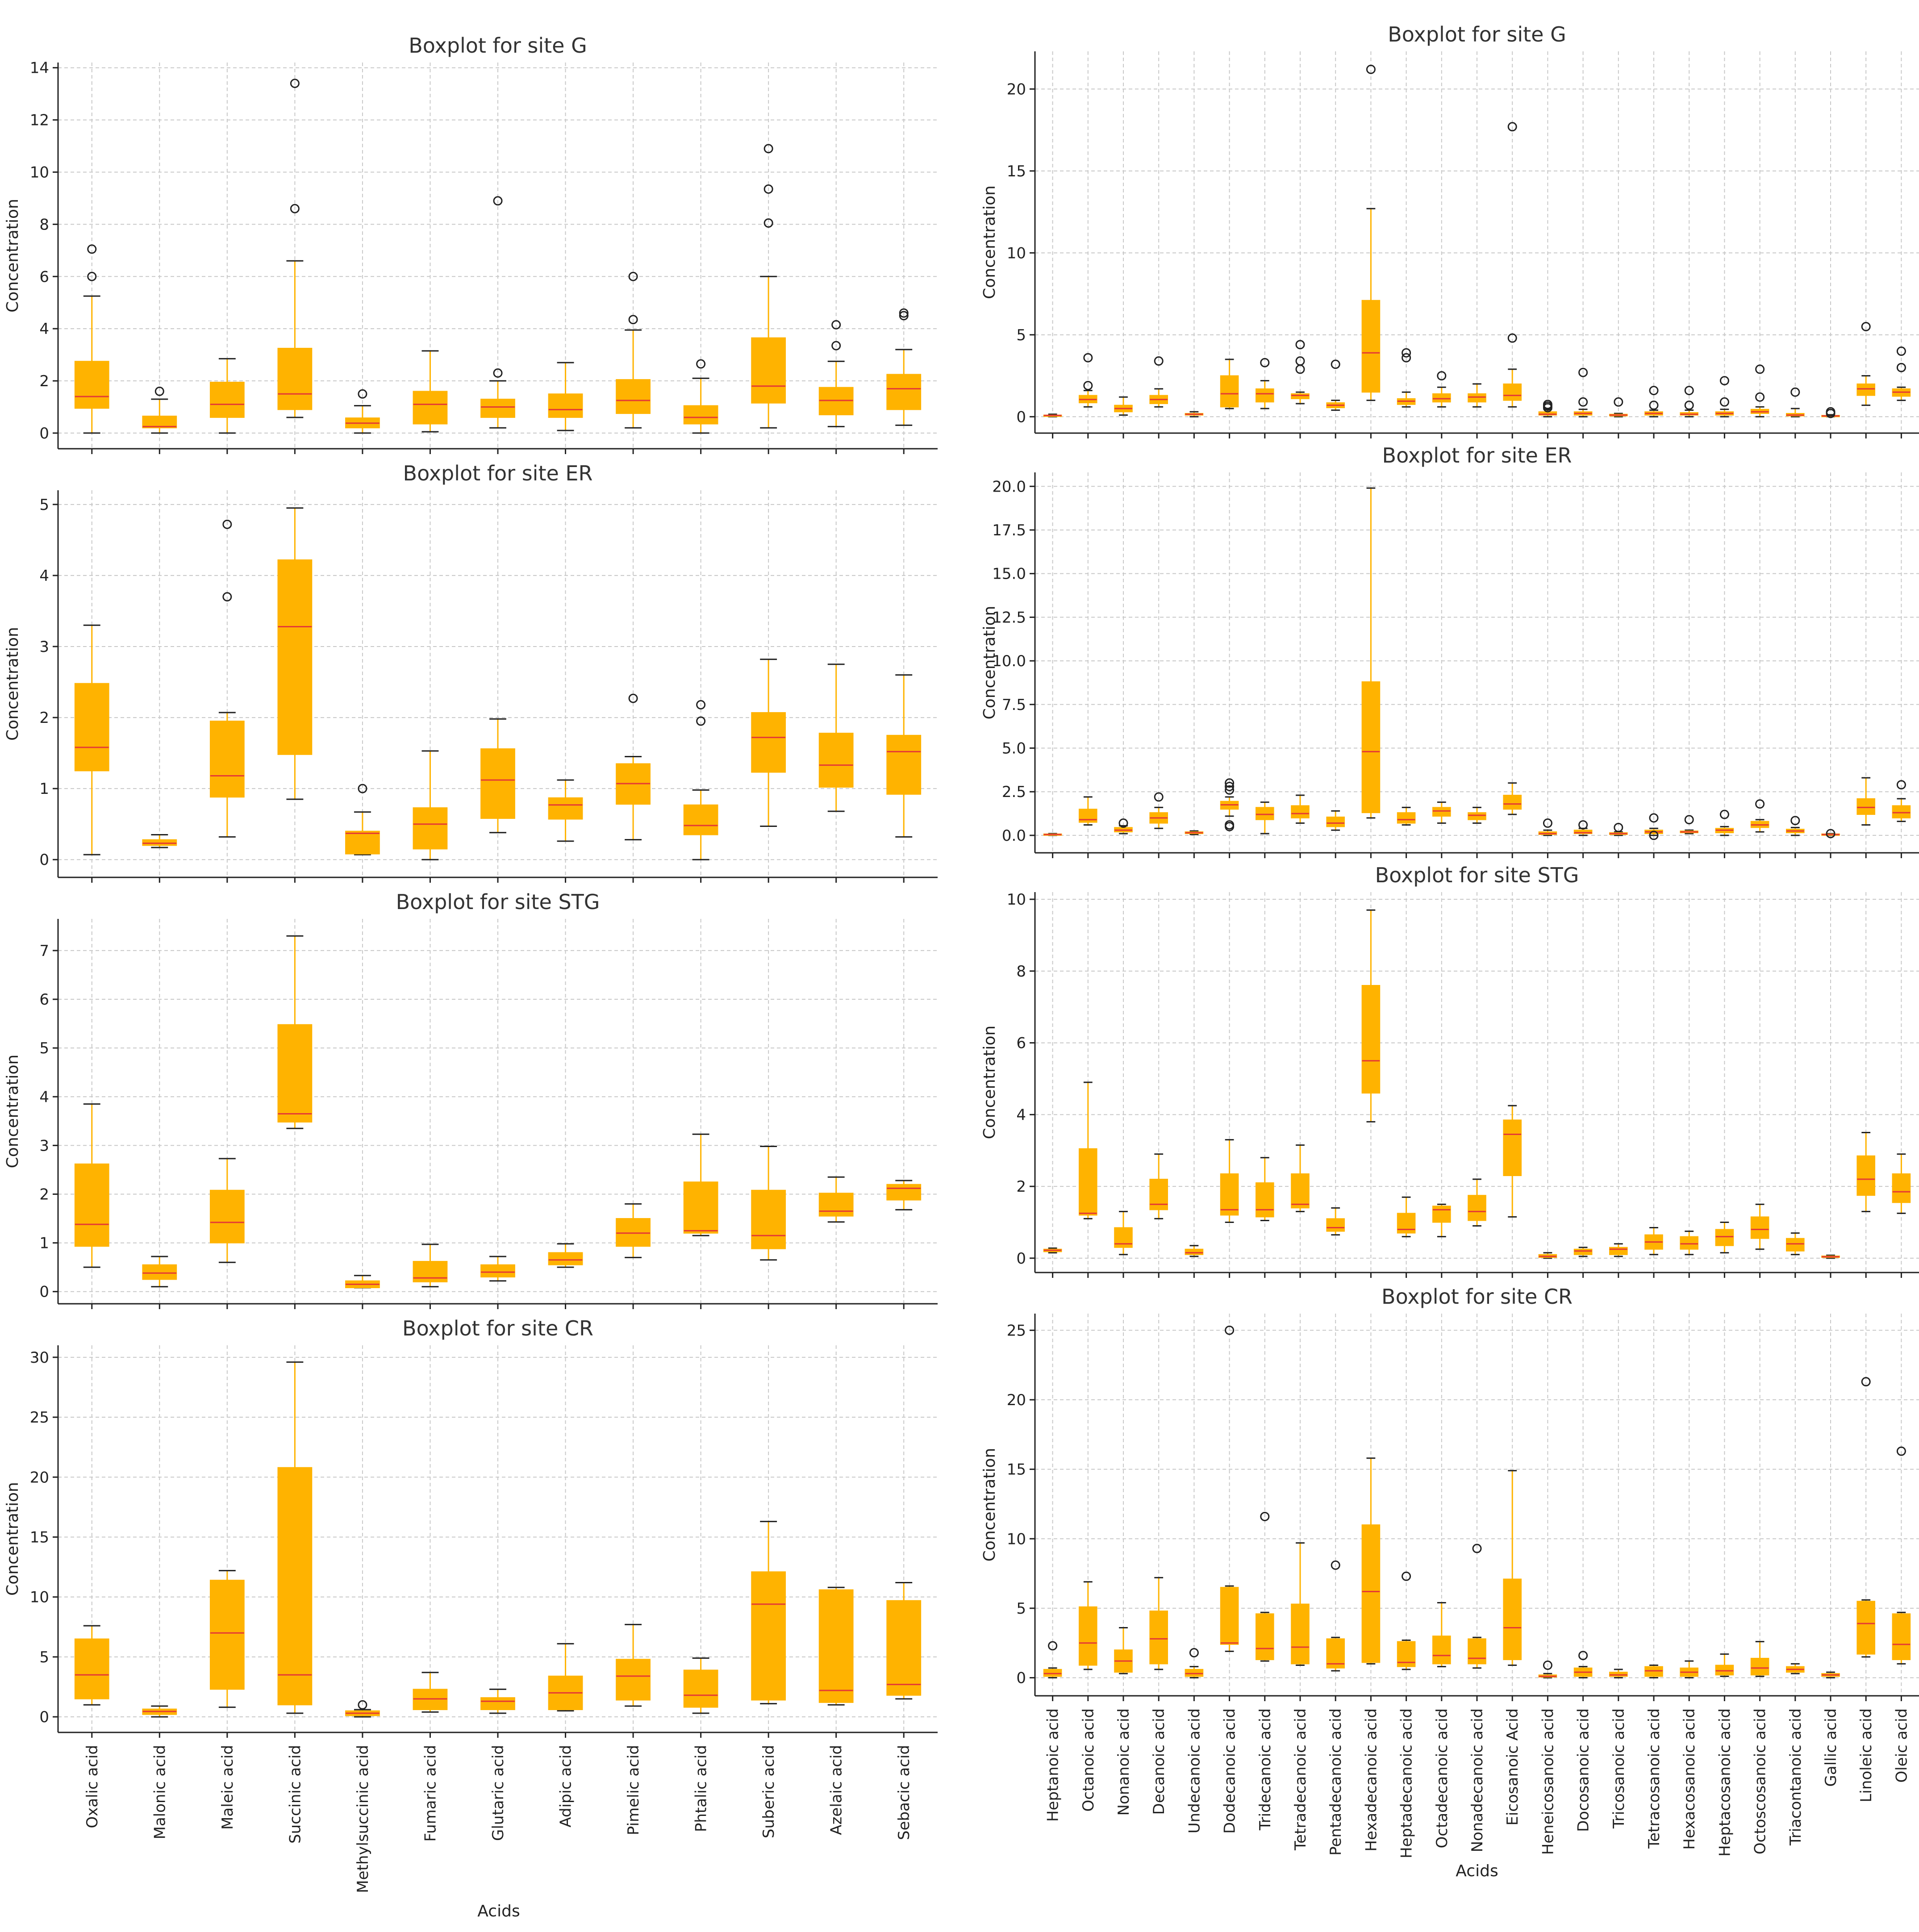  Describe the element at coordinates (1021, 1043) in the screenshot. I see `y-tick-label: 6` at that location.